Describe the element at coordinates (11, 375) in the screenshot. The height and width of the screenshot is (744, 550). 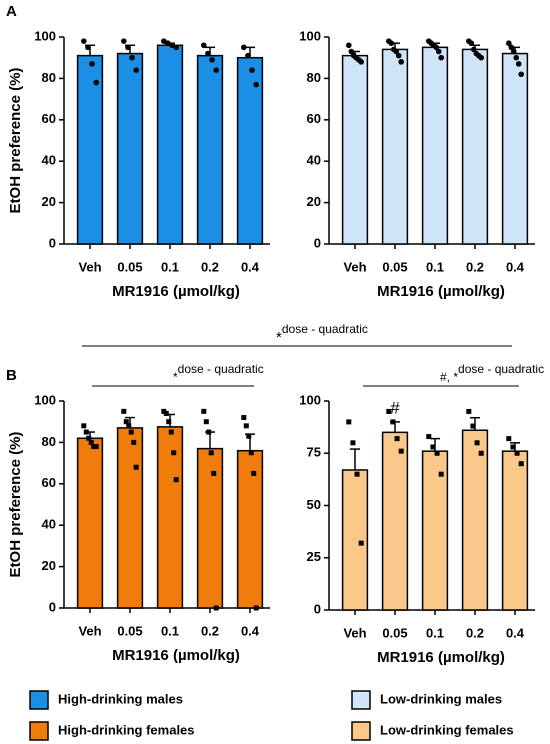
I see `panel-label: B` at that location.